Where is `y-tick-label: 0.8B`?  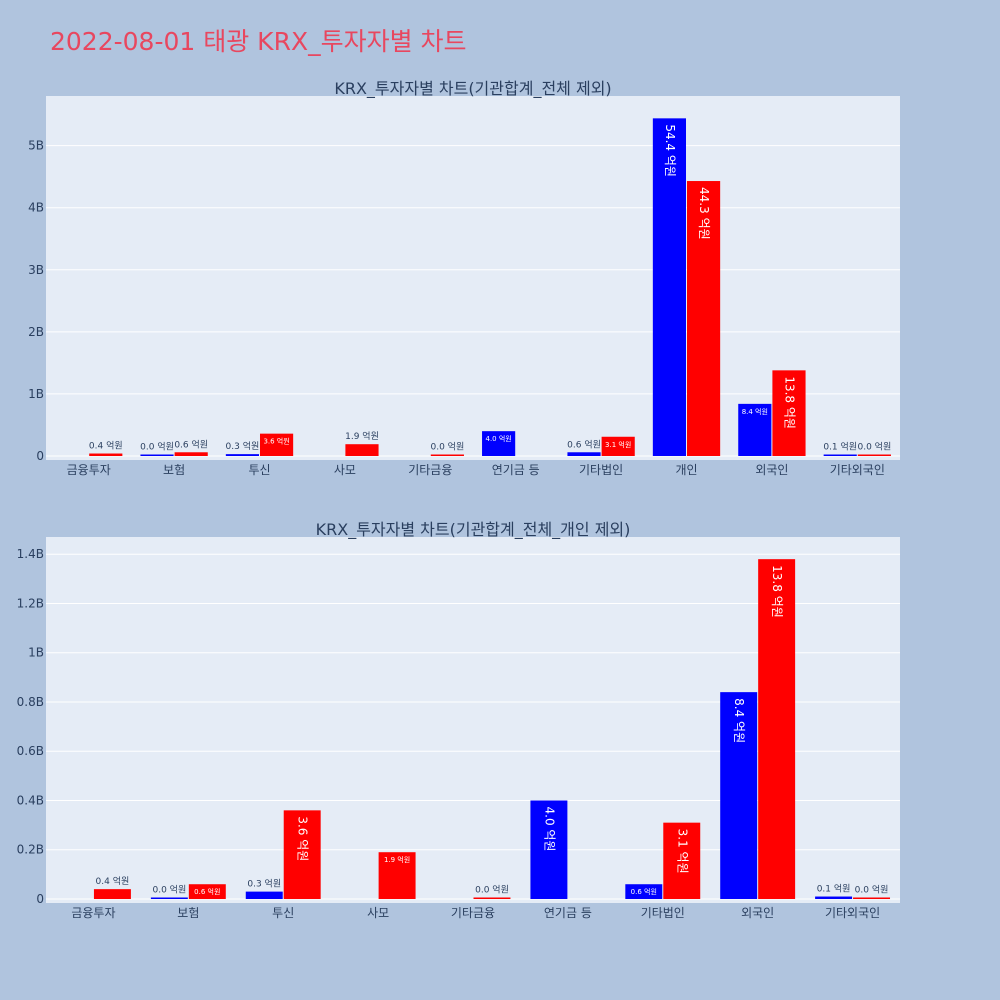
y-tick-label: 0.8B is located at coordinates (30, 702).